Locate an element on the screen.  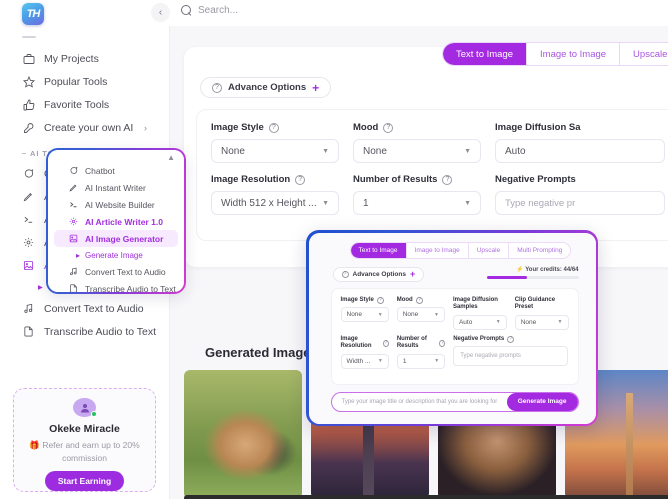
avatar is located at coordinates (85, 408).